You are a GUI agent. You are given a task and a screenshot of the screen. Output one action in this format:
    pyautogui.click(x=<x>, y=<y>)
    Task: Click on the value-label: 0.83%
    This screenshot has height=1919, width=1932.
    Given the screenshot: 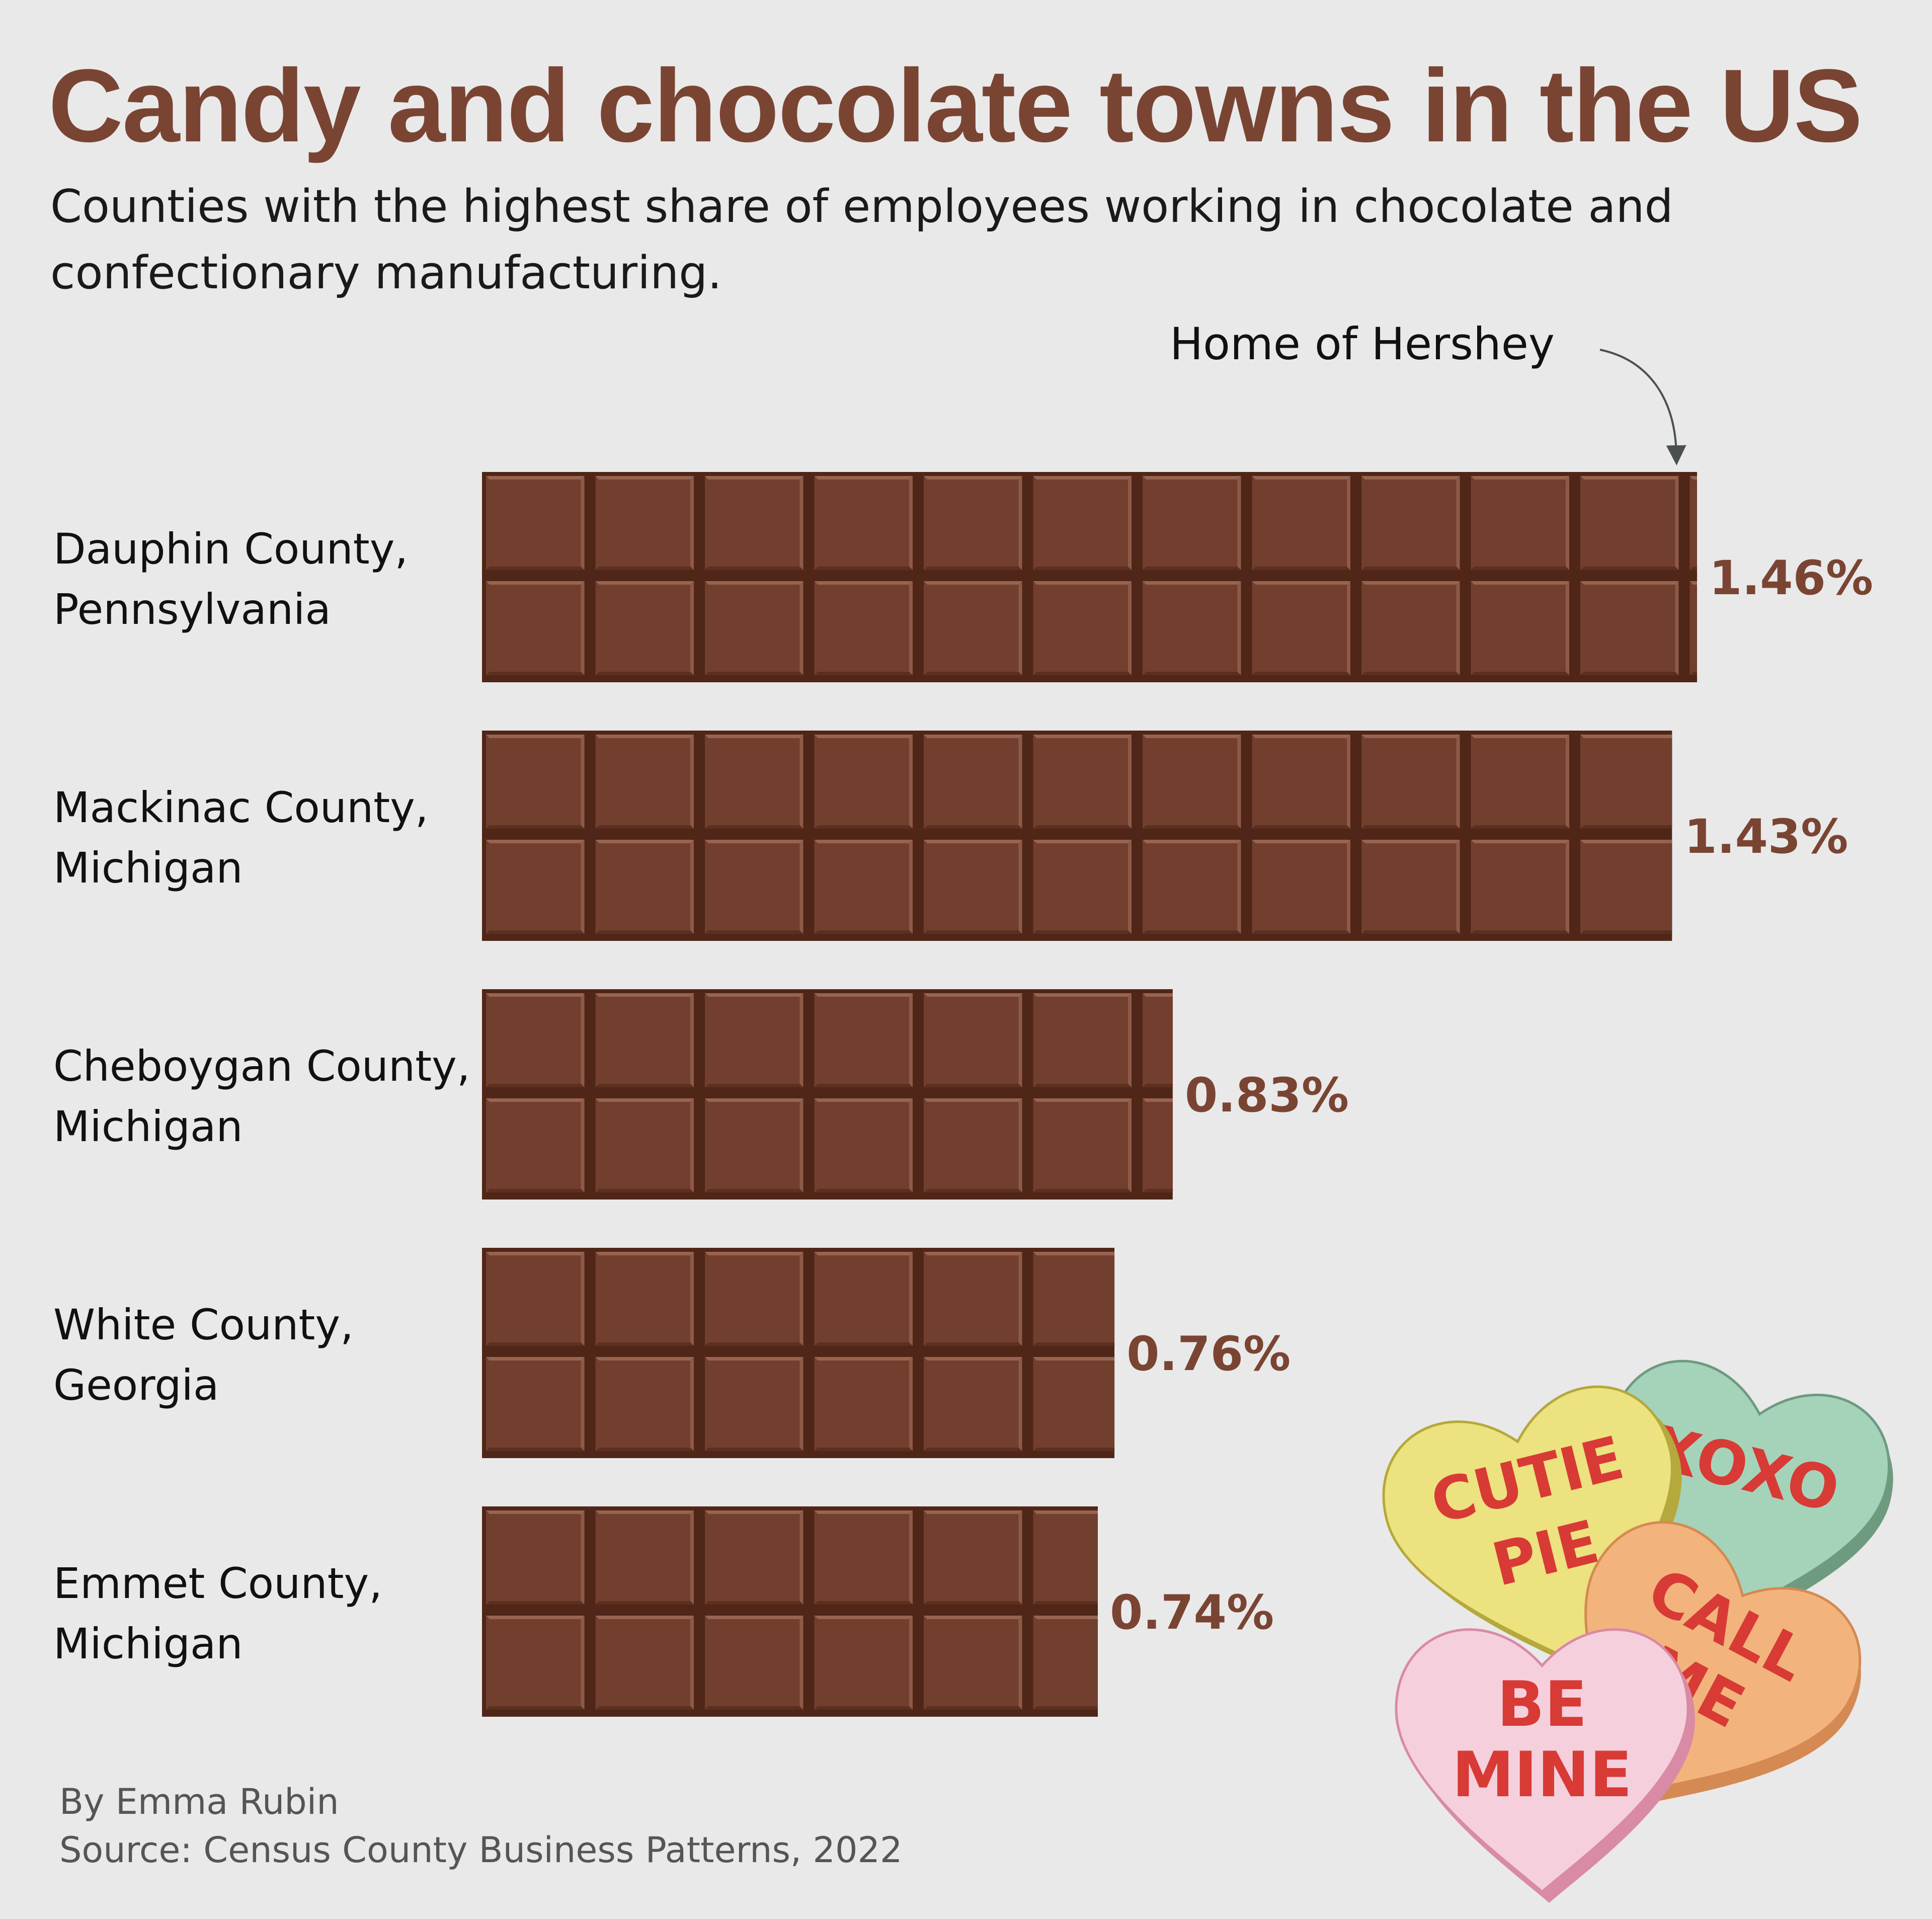 What is the action you would take?
    pyautogui.click(x=1267, y=1095)
    